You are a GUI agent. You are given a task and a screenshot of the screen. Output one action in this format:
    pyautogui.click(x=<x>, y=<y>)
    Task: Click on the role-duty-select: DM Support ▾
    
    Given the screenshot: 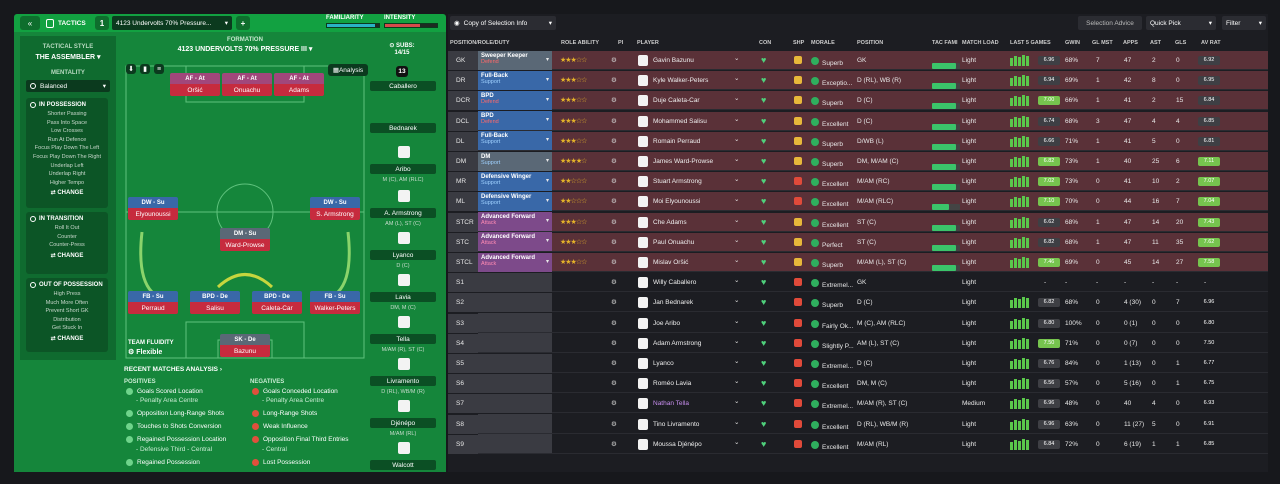 What is the action you would take?
    pyautogui.click(x=515, y=161)
    